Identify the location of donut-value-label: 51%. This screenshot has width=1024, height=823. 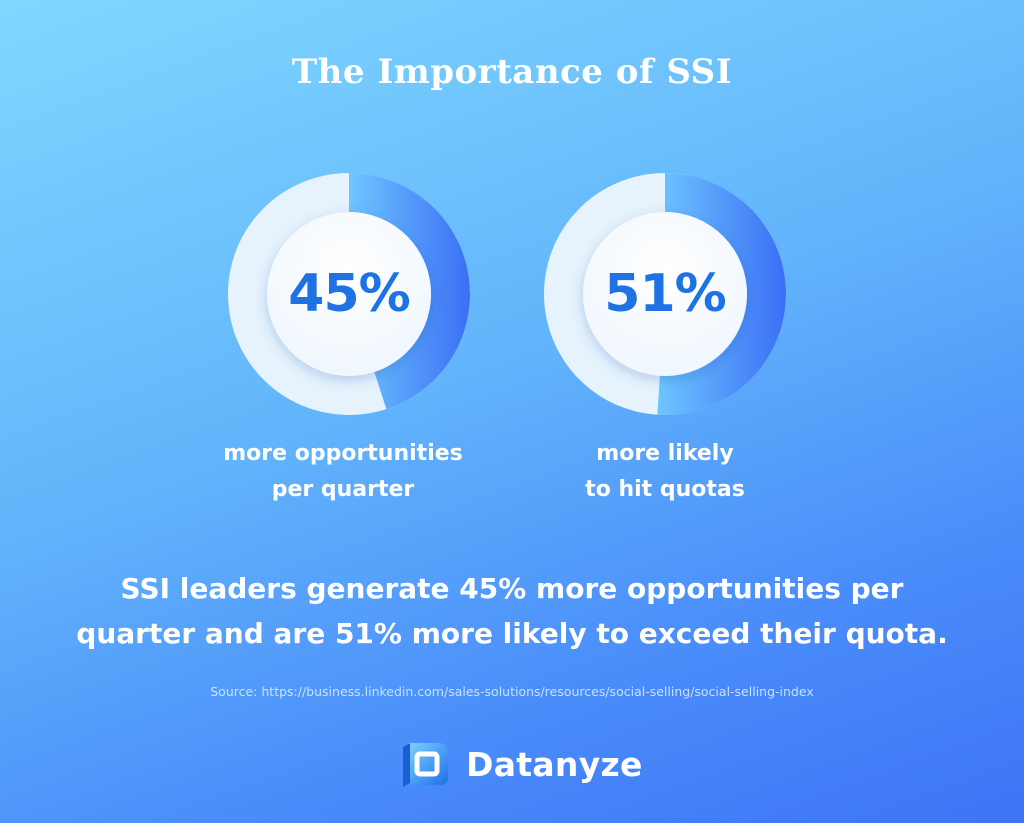
(665, 294).